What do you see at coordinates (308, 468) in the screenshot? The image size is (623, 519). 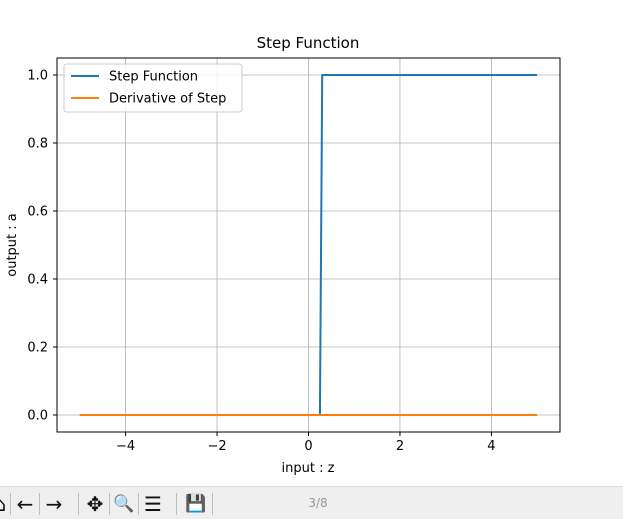 I see `x-axis-label: input : z` at bounding box center [308, 468].